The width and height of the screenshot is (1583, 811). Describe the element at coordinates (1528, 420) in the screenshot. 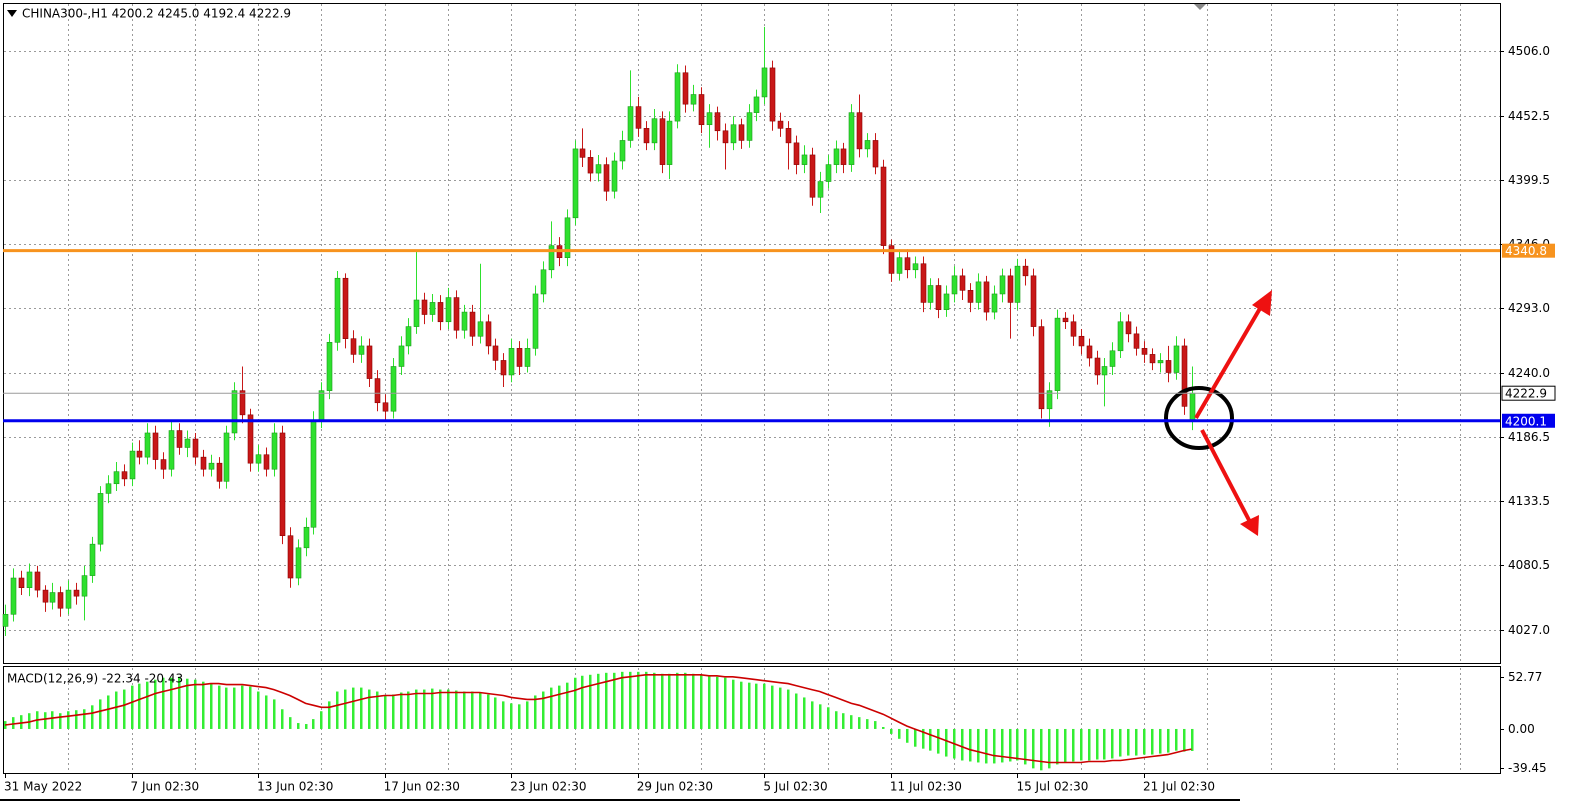

I see `level-label-box` at that location.